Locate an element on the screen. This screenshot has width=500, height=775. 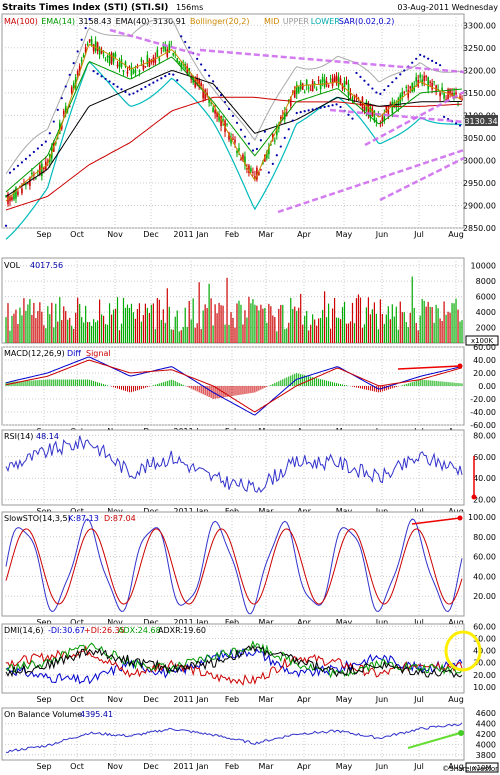
legend-item: MID is located at coordinates (271, 21).